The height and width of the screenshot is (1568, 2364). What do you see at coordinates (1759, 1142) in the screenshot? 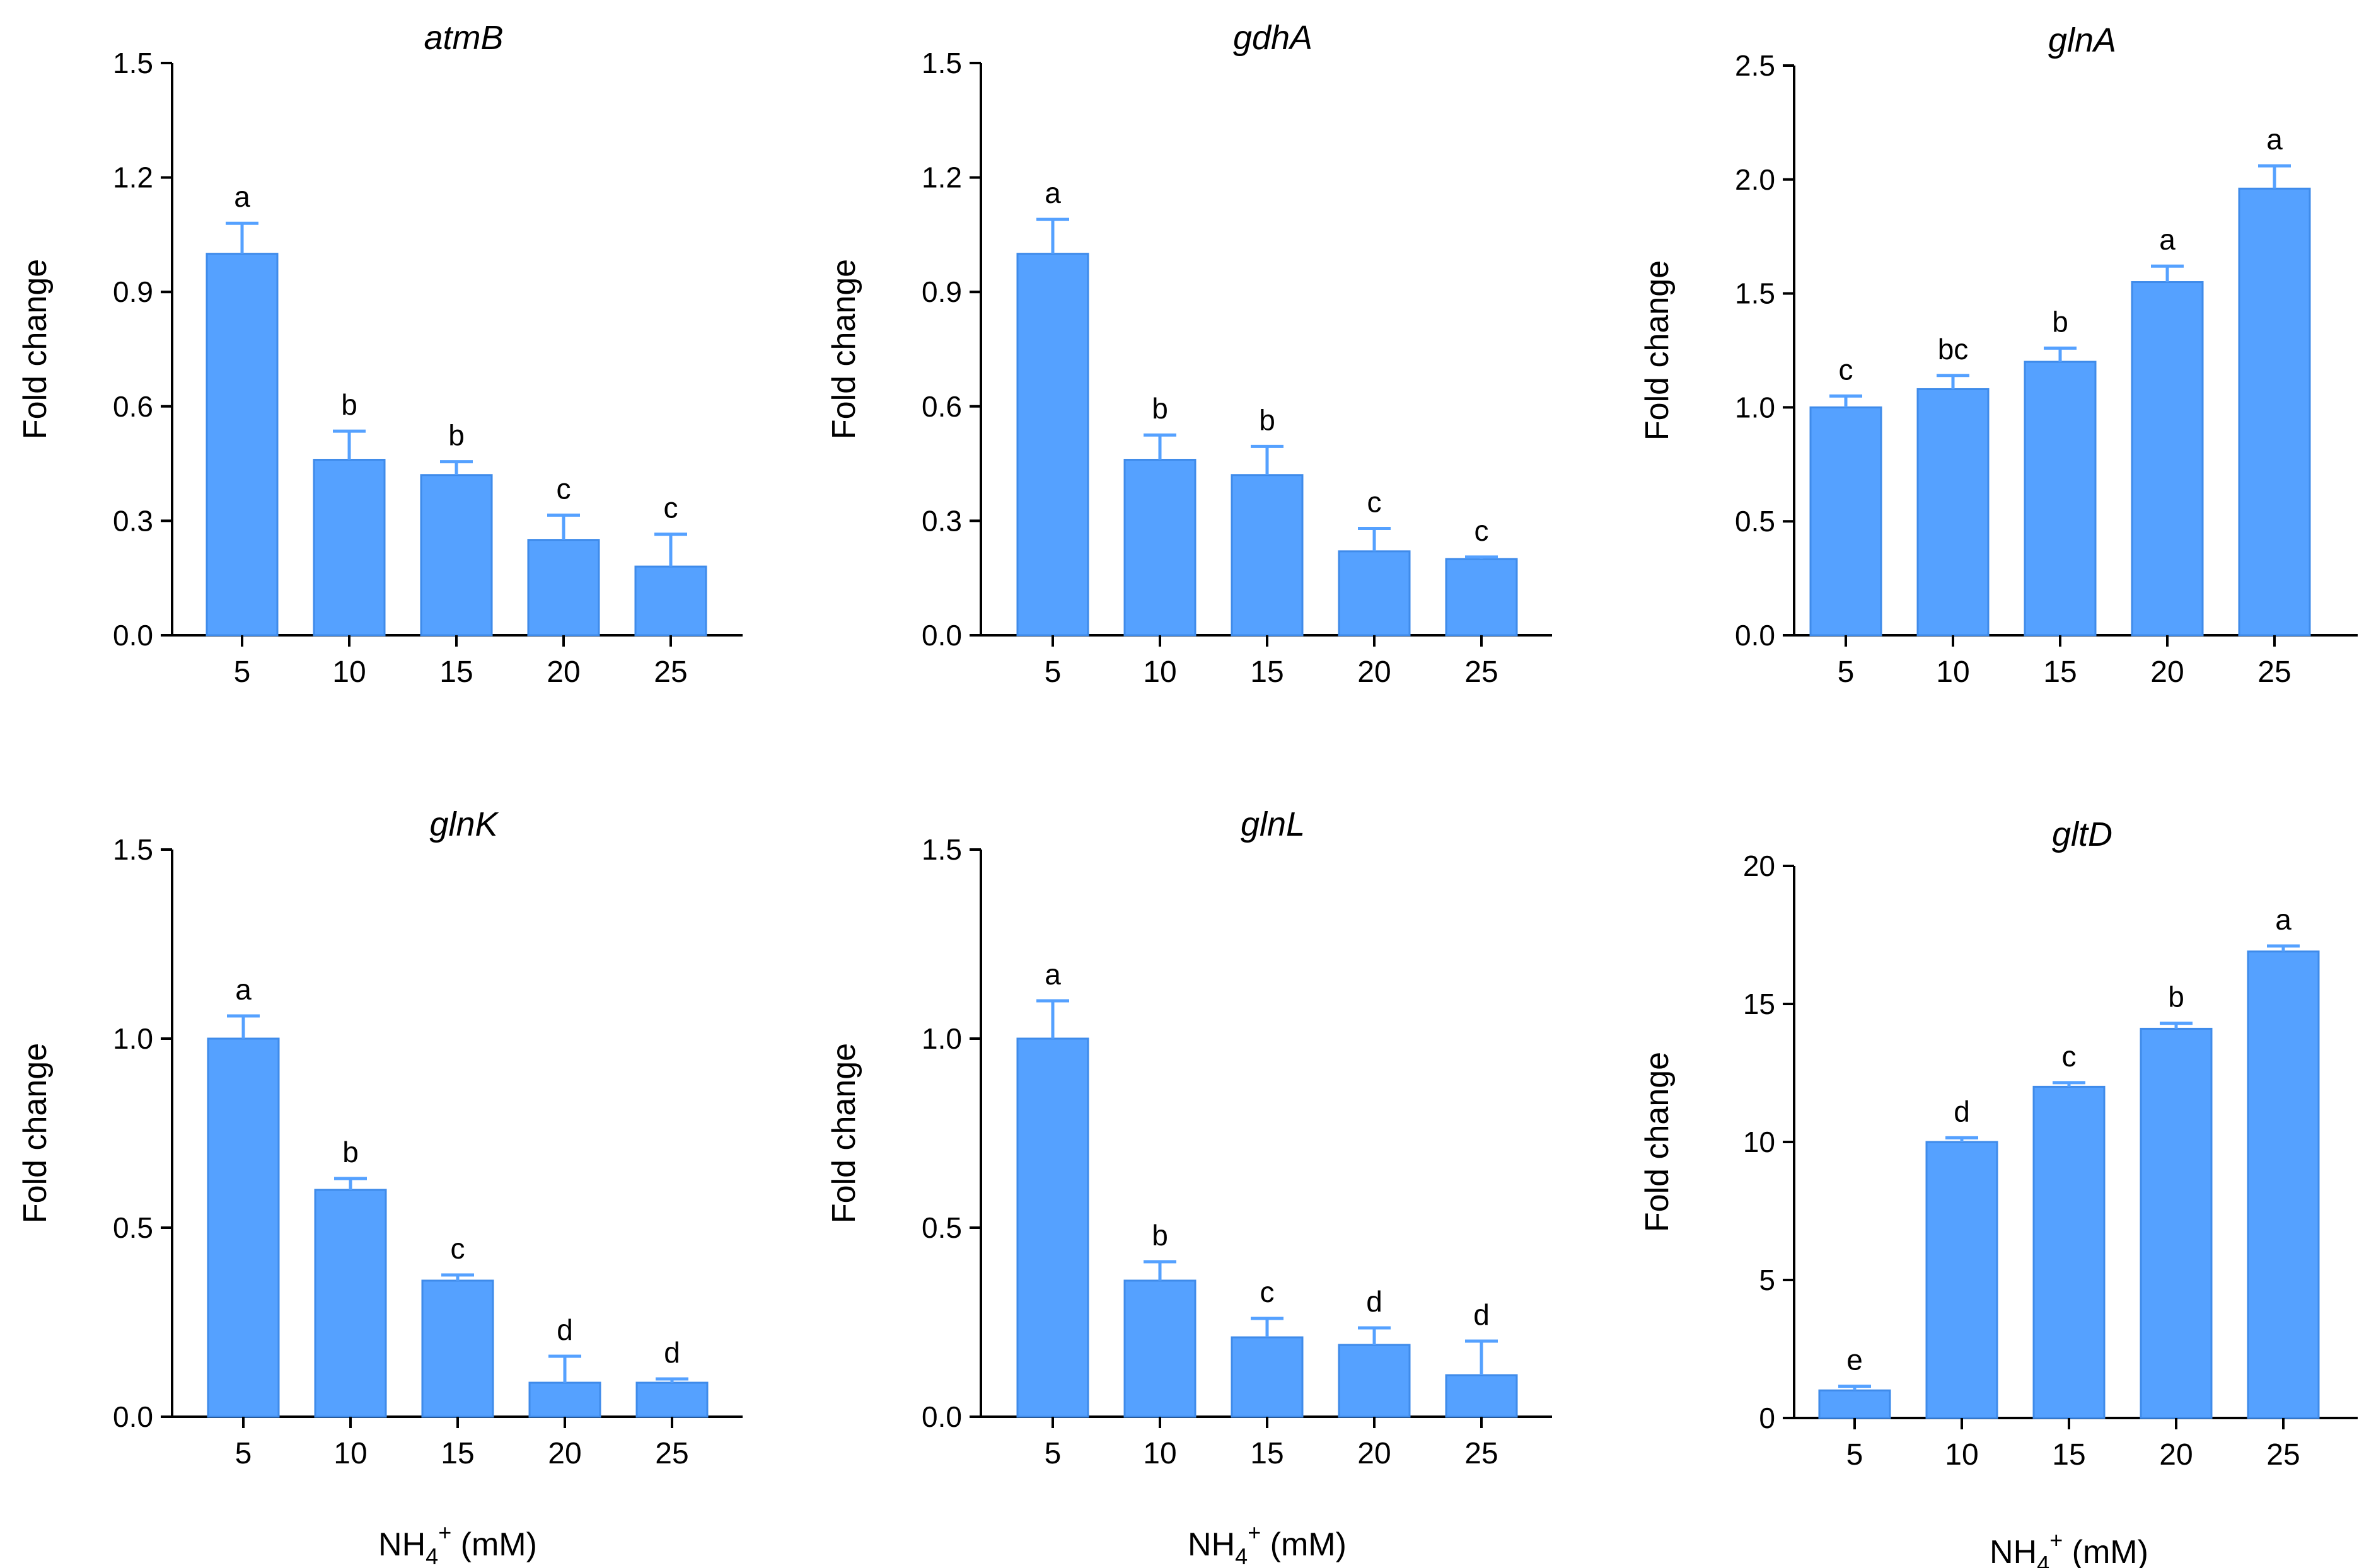
I see `y-tick-label: 10` at bounding box center [1759, 1142].